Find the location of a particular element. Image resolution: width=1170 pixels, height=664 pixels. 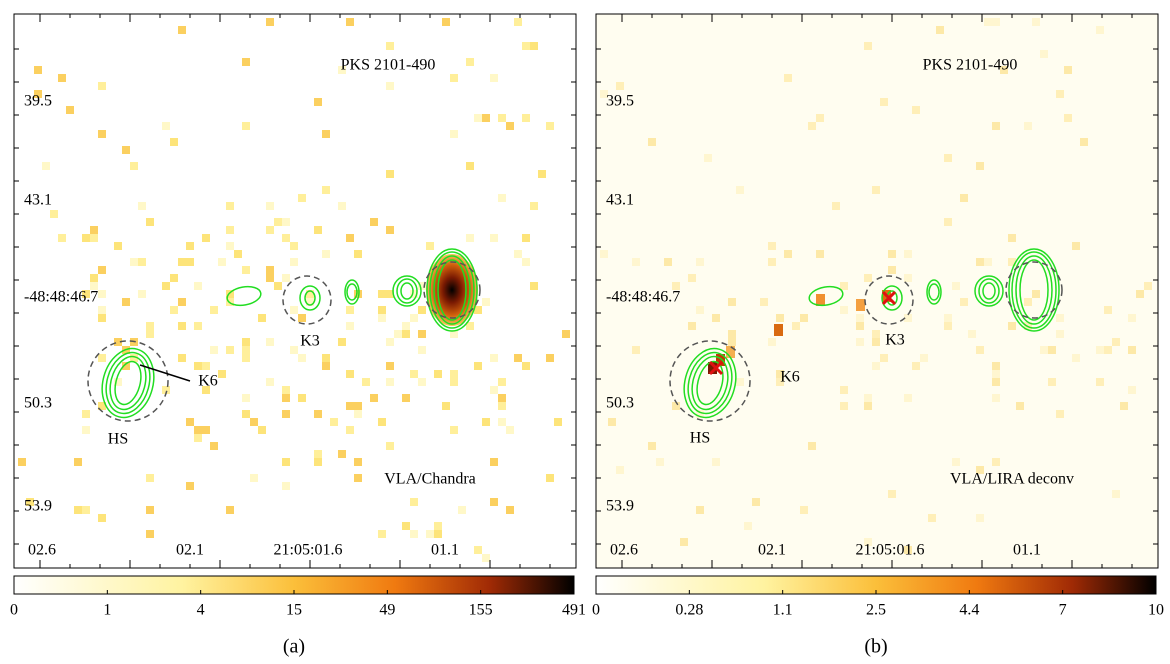

knot-label: K3 is located at coordinates (310, 341).